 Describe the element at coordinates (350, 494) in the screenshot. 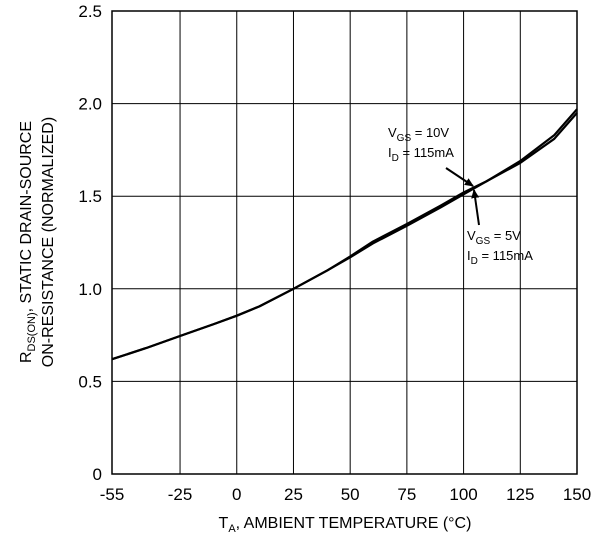

I see `x-tick-label: 50` at that location.